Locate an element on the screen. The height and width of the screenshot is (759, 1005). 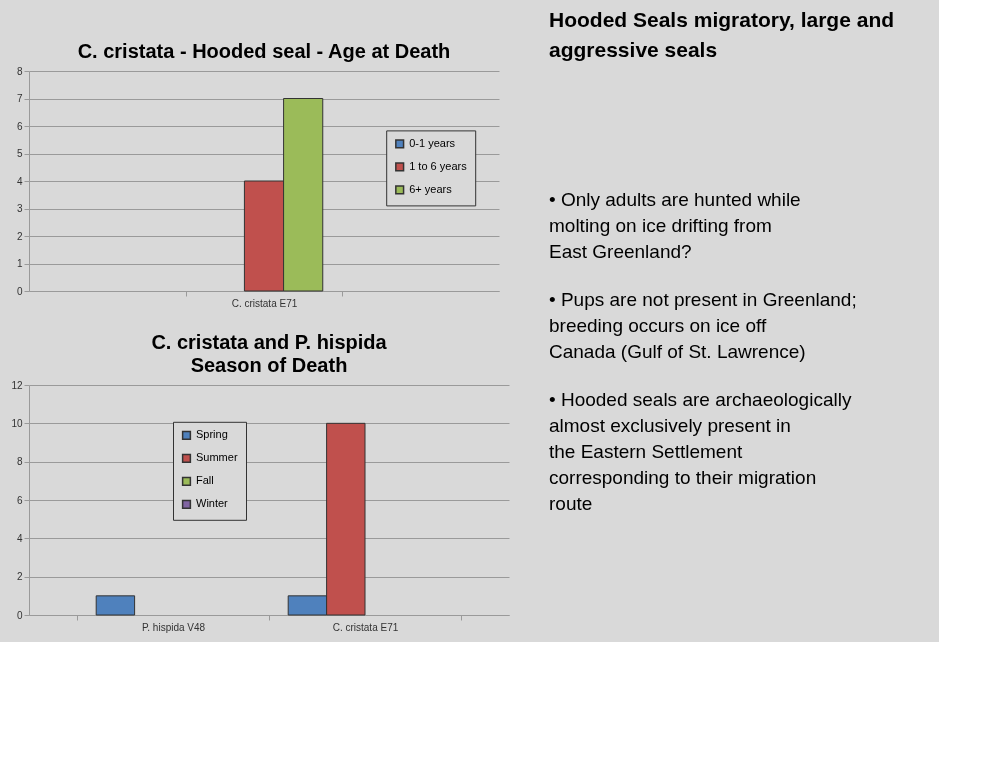
legend-label: 6+ years is located at coordinates (431, 188).